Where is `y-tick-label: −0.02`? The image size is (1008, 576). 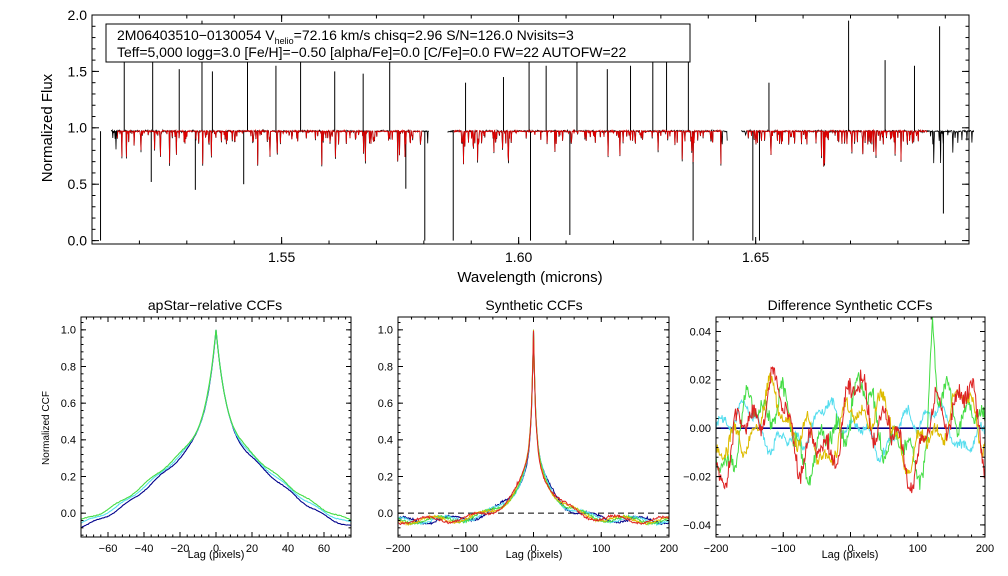 y-tick-label: −0.02 is located at coordinates (697, 477).